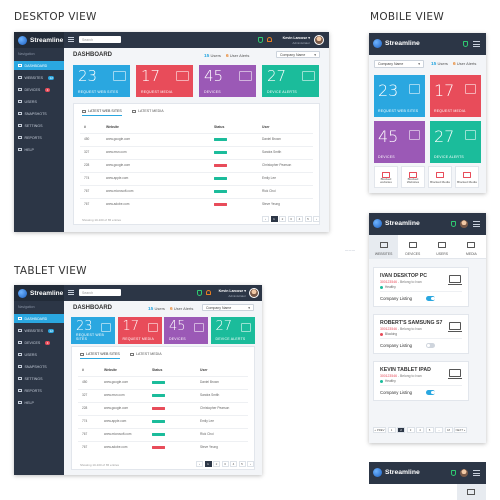  Describe the element at coordinates (386, 177) in the screenshot. I see `quick-action-button: Blocked websites` at that location.